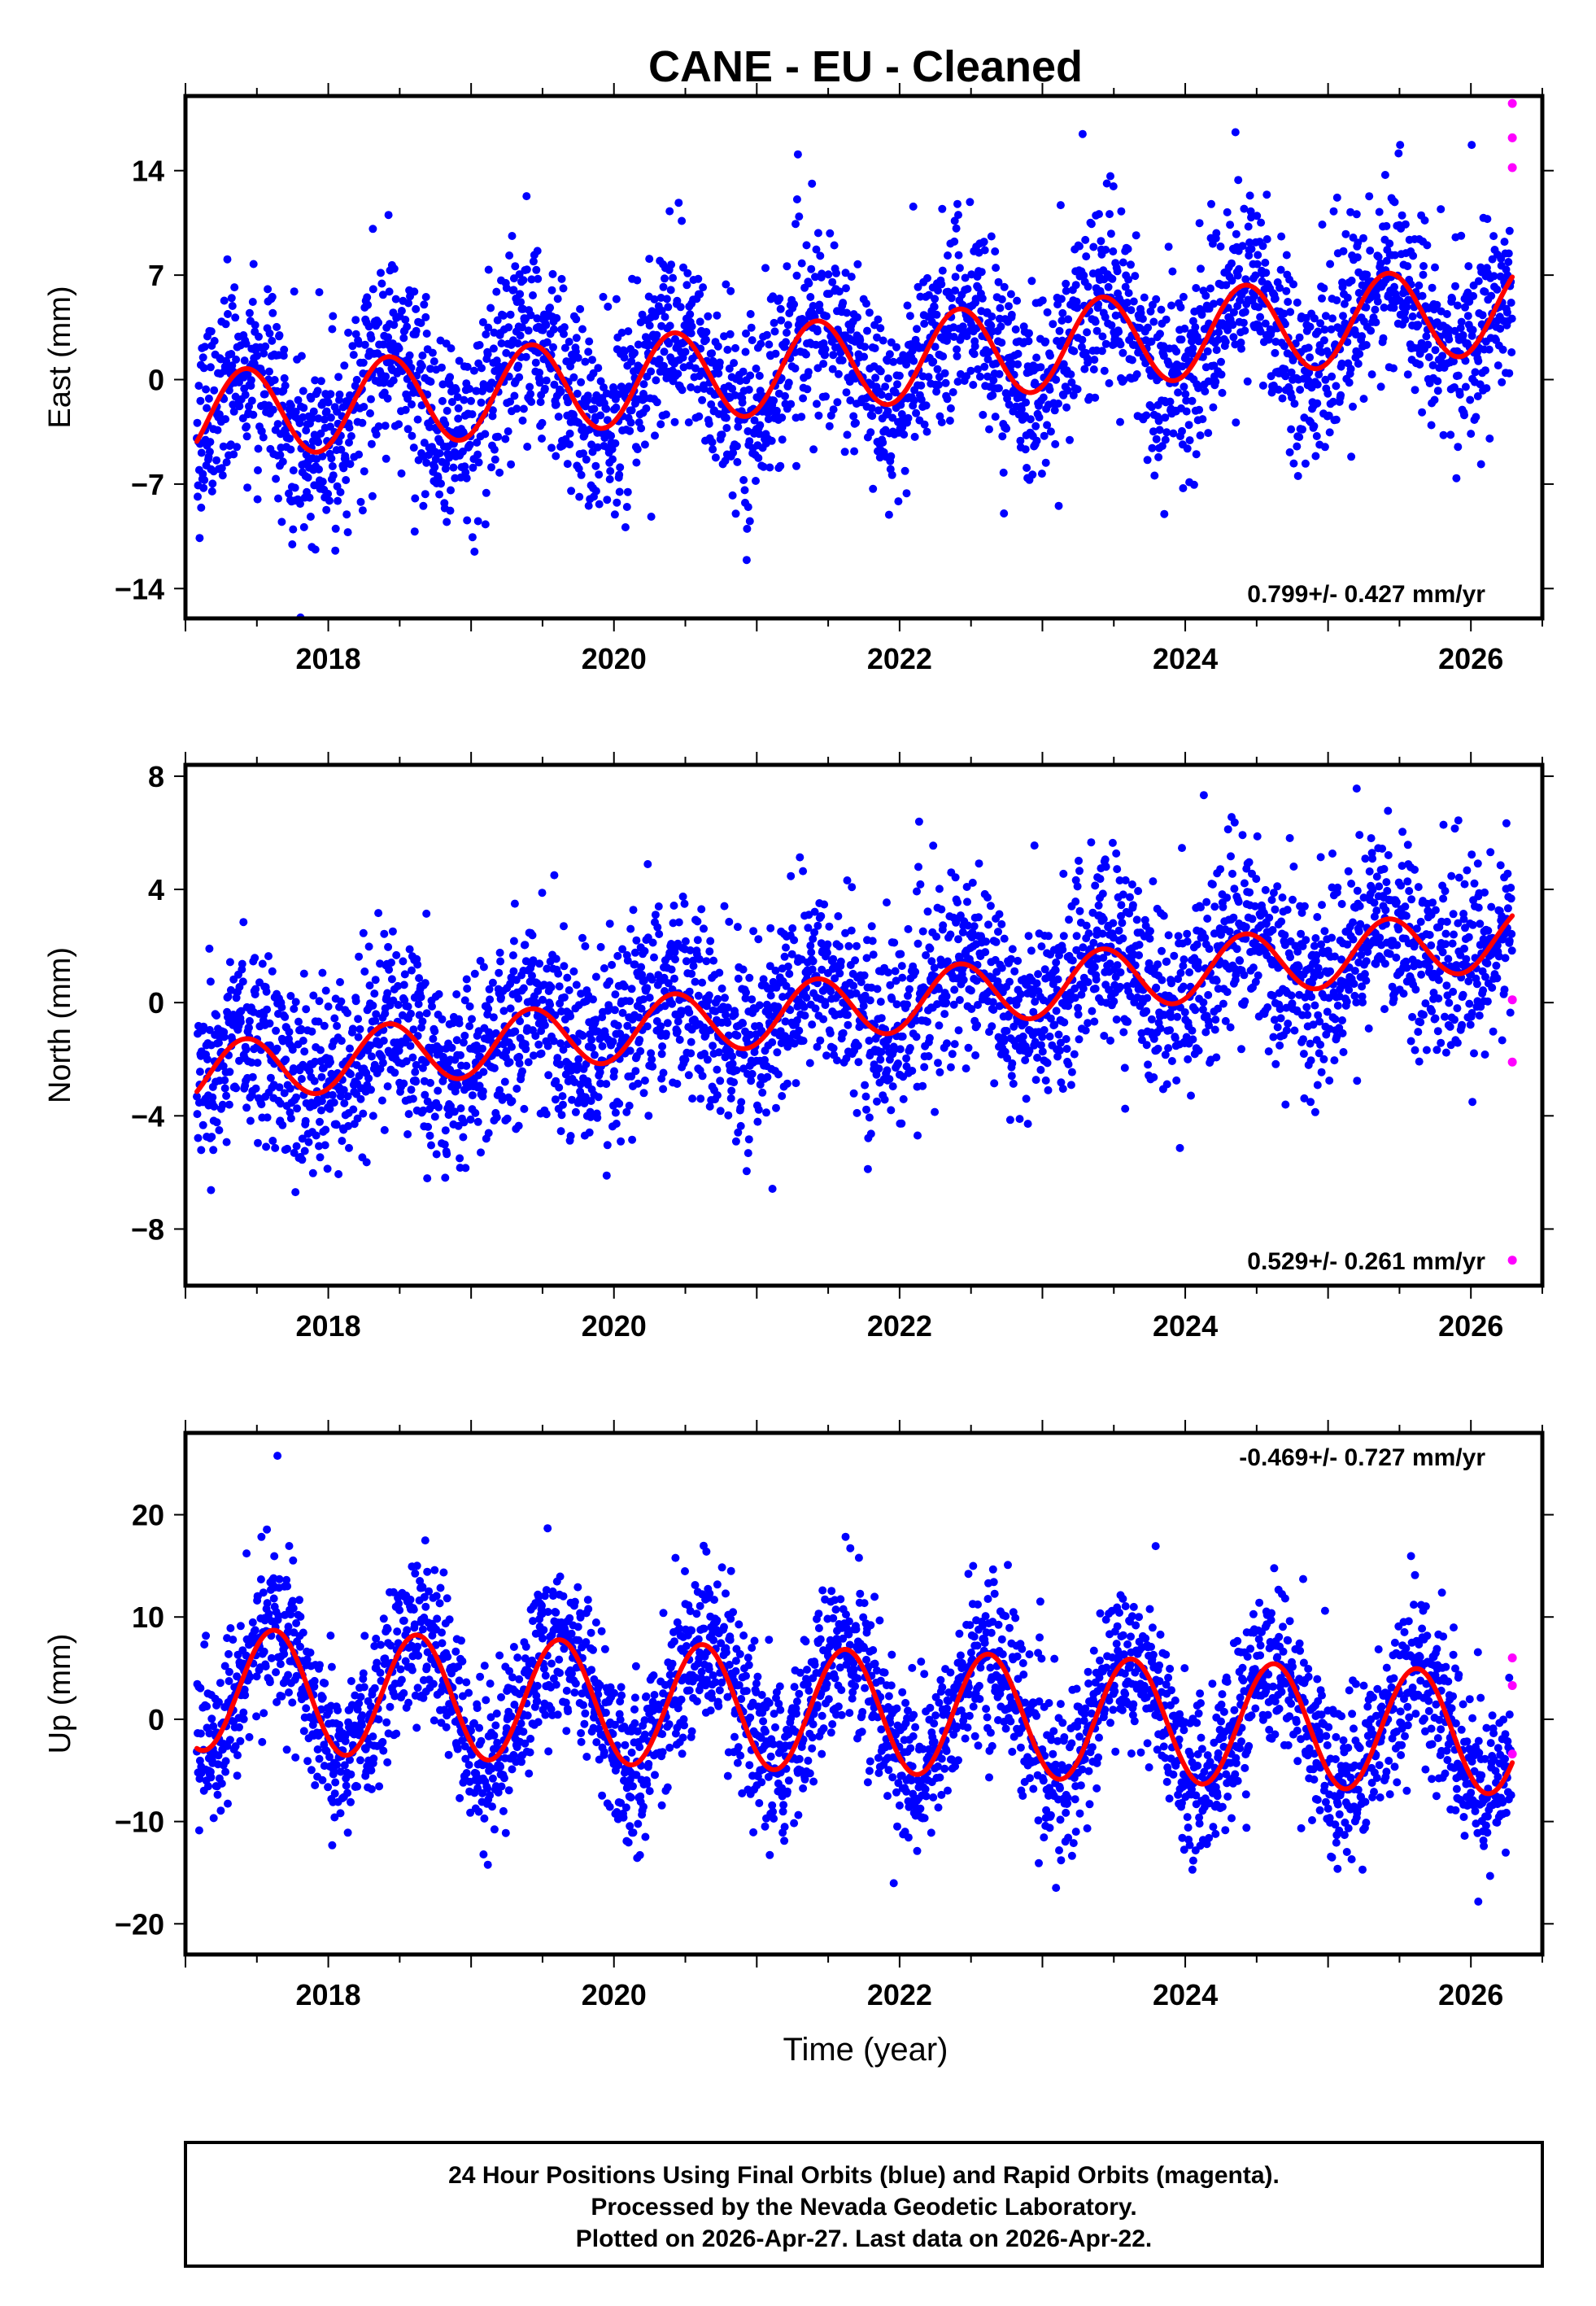 Image resolution: width=1596 pixels, height=2306 pixels. What do you see at coordinates (156, 380) in the screenshot?
I see `y-tick-label: 0` at bounding box center [156, 380].